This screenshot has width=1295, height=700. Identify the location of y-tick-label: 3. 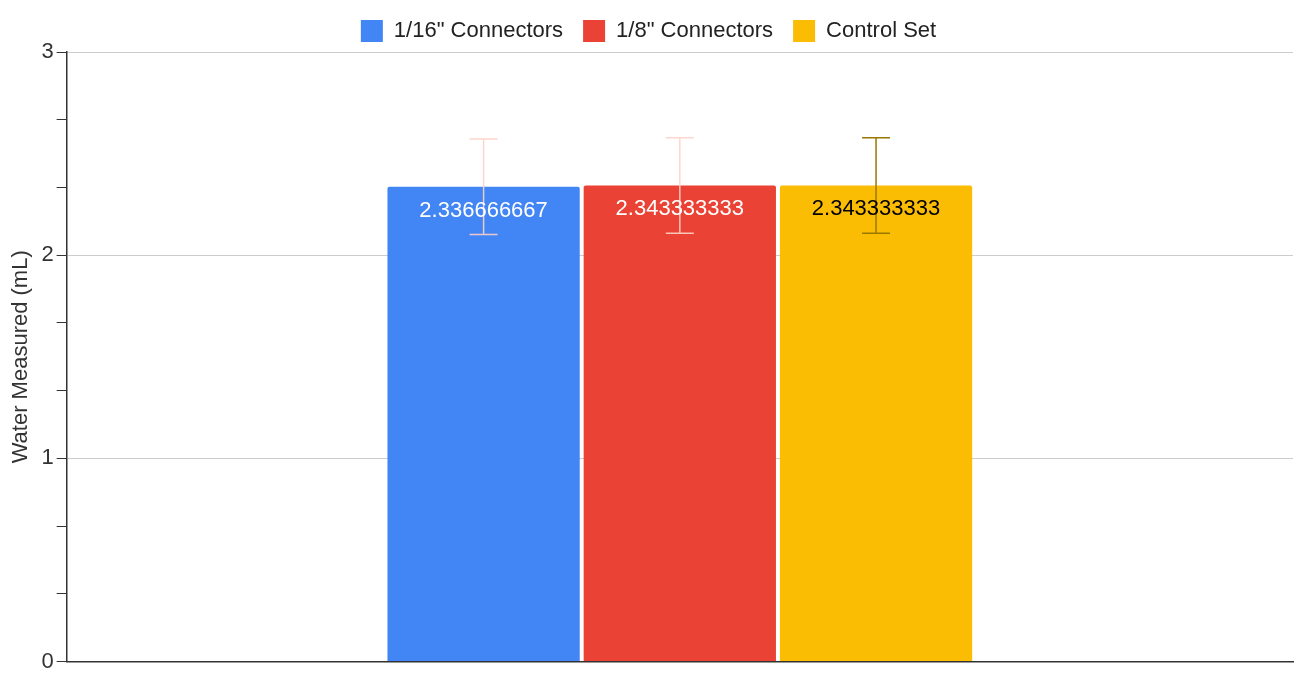
(47, 51).